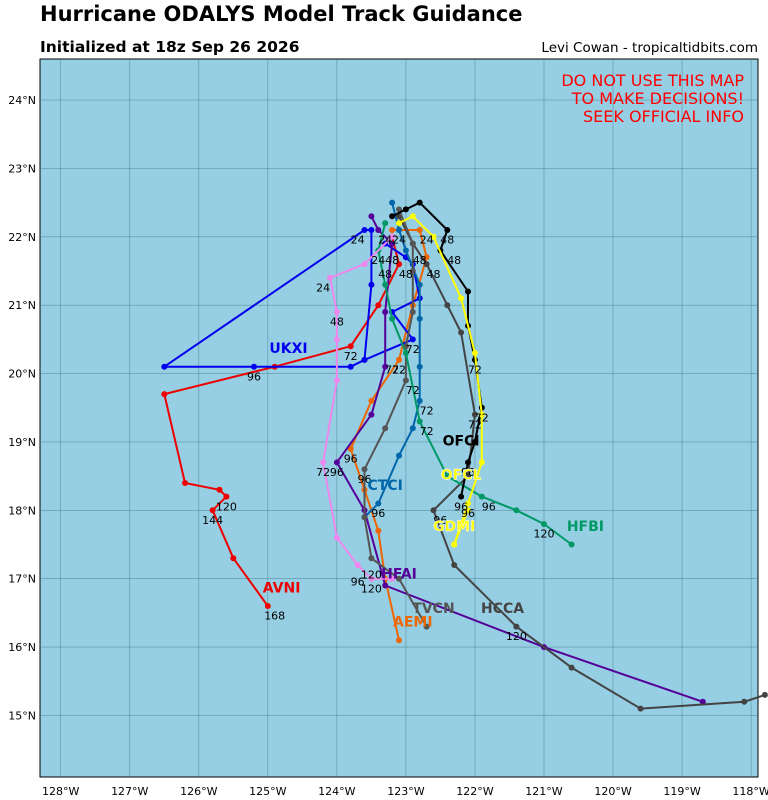  What do you see at coordinates (22, 442) in the screenshot?
I see `lat-tick-label: 19°N` at bounding box center [22, 442].